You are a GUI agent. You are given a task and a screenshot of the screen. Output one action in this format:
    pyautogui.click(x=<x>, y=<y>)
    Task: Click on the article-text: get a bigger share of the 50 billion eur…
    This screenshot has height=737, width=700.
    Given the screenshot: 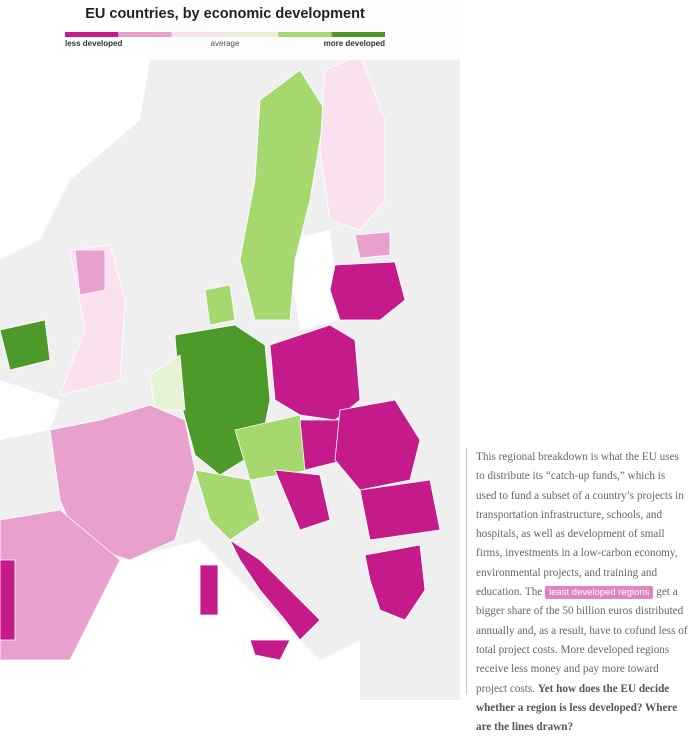 What is the action you would take?
    pyautogui.click(x=582, y=640)
    